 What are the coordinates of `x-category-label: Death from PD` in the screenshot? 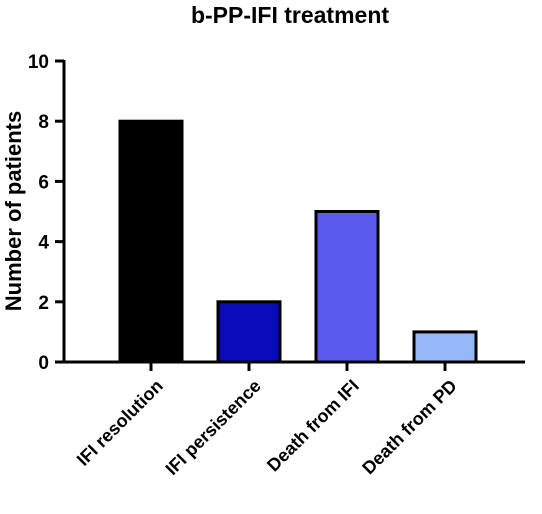 It's located at (409, 427).